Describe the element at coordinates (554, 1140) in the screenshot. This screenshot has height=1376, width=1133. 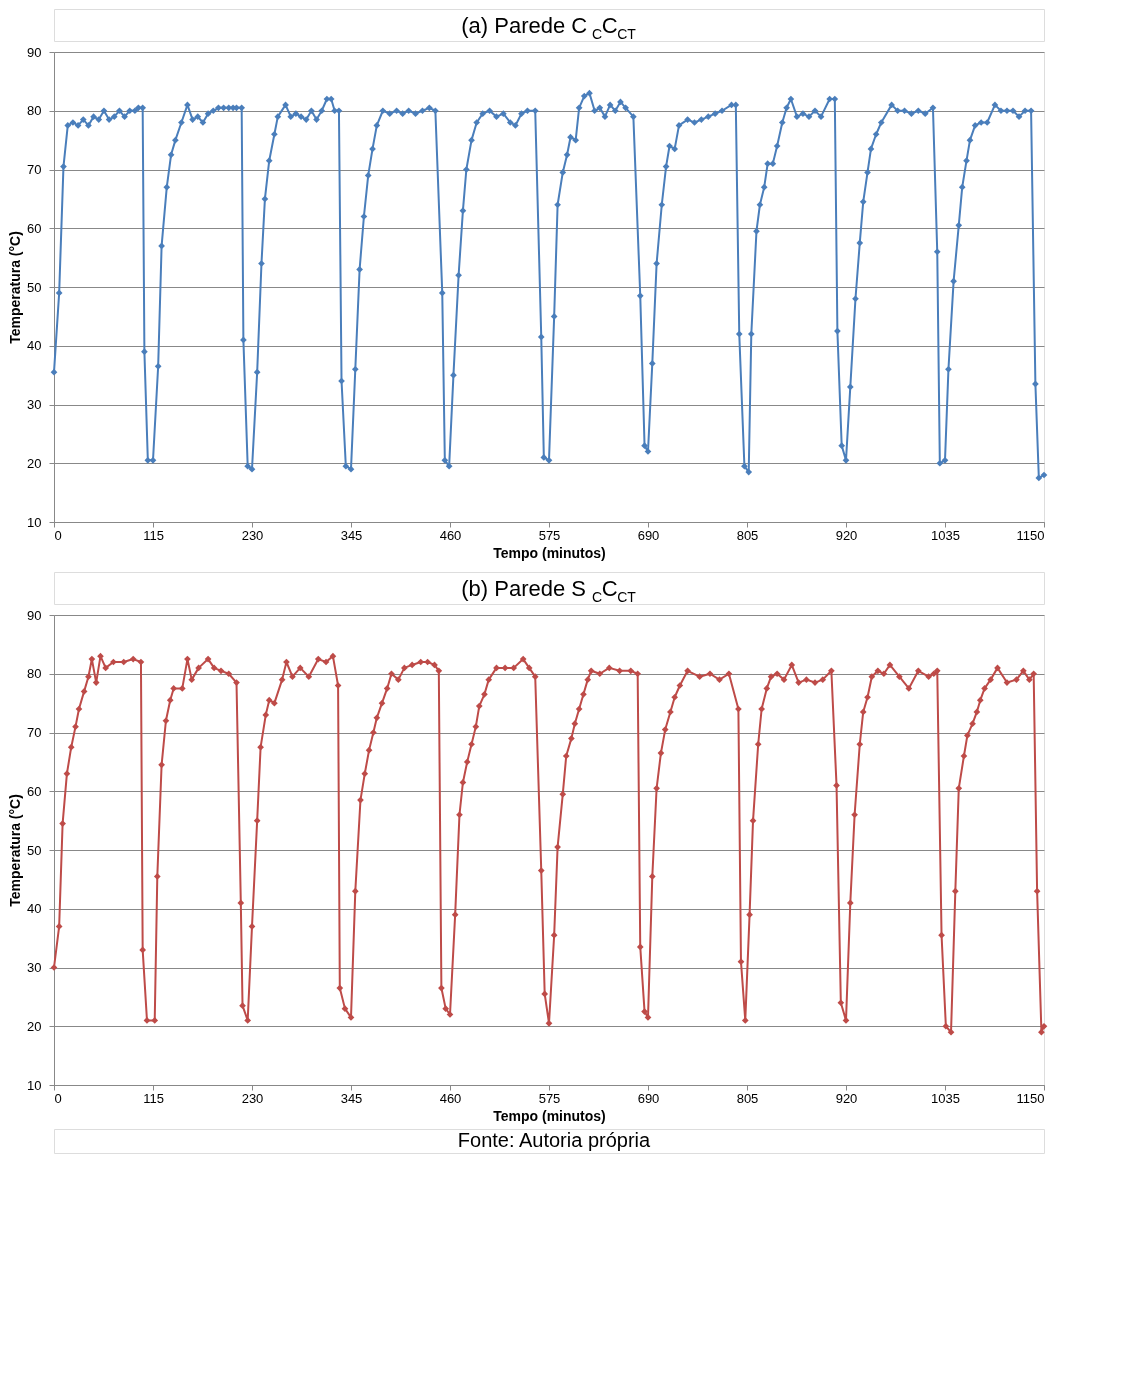
I see `source-note: Fonte: Autoria própria` at that location.